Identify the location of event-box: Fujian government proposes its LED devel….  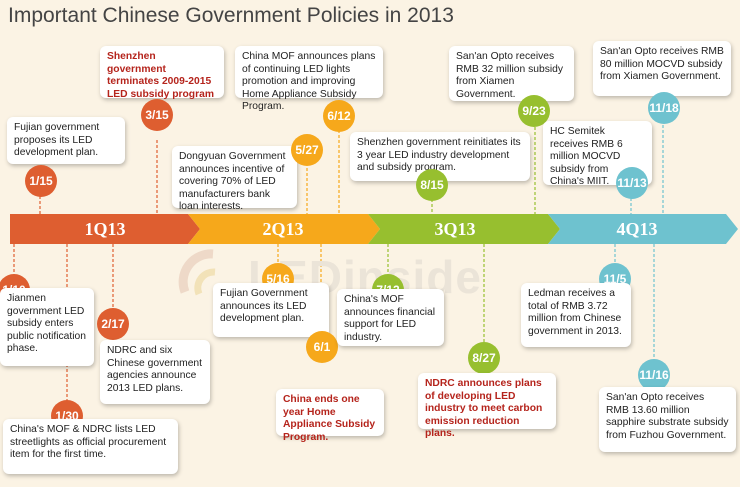
(66, 140).